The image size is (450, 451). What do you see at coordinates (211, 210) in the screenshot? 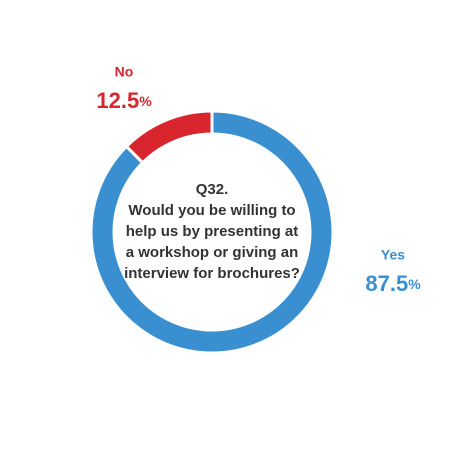
I see `center-title: Would you be willing to` at bounding box center [211, 210].